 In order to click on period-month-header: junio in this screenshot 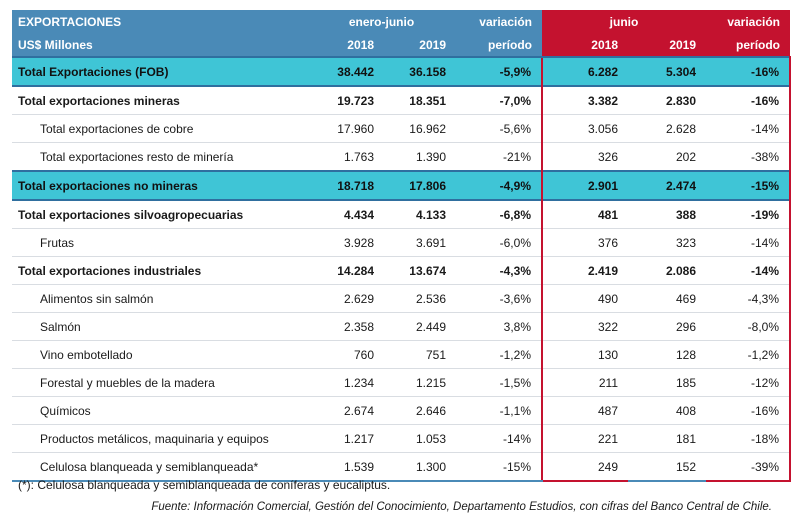, I will do `click(624, 22)`.